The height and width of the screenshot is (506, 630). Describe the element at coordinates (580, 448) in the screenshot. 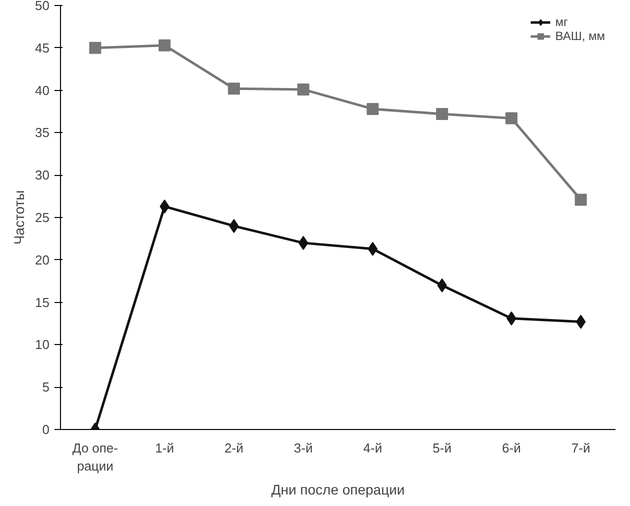

I see `x-tick-label: 7-й` at that location.